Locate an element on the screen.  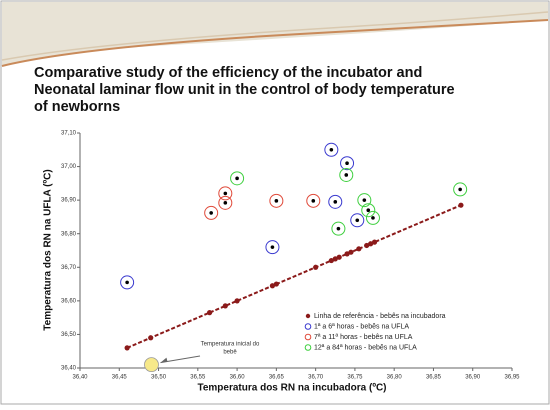
x-tick-label: 36,60 is located at coordinates (238, 378).